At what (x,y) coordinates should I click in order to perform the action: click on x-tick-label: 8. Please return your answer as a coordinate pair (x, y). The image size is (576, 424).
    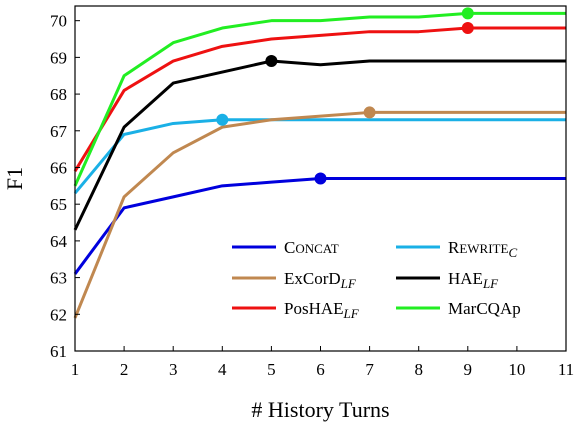
    Looking at the image, I should click on (418, 369).